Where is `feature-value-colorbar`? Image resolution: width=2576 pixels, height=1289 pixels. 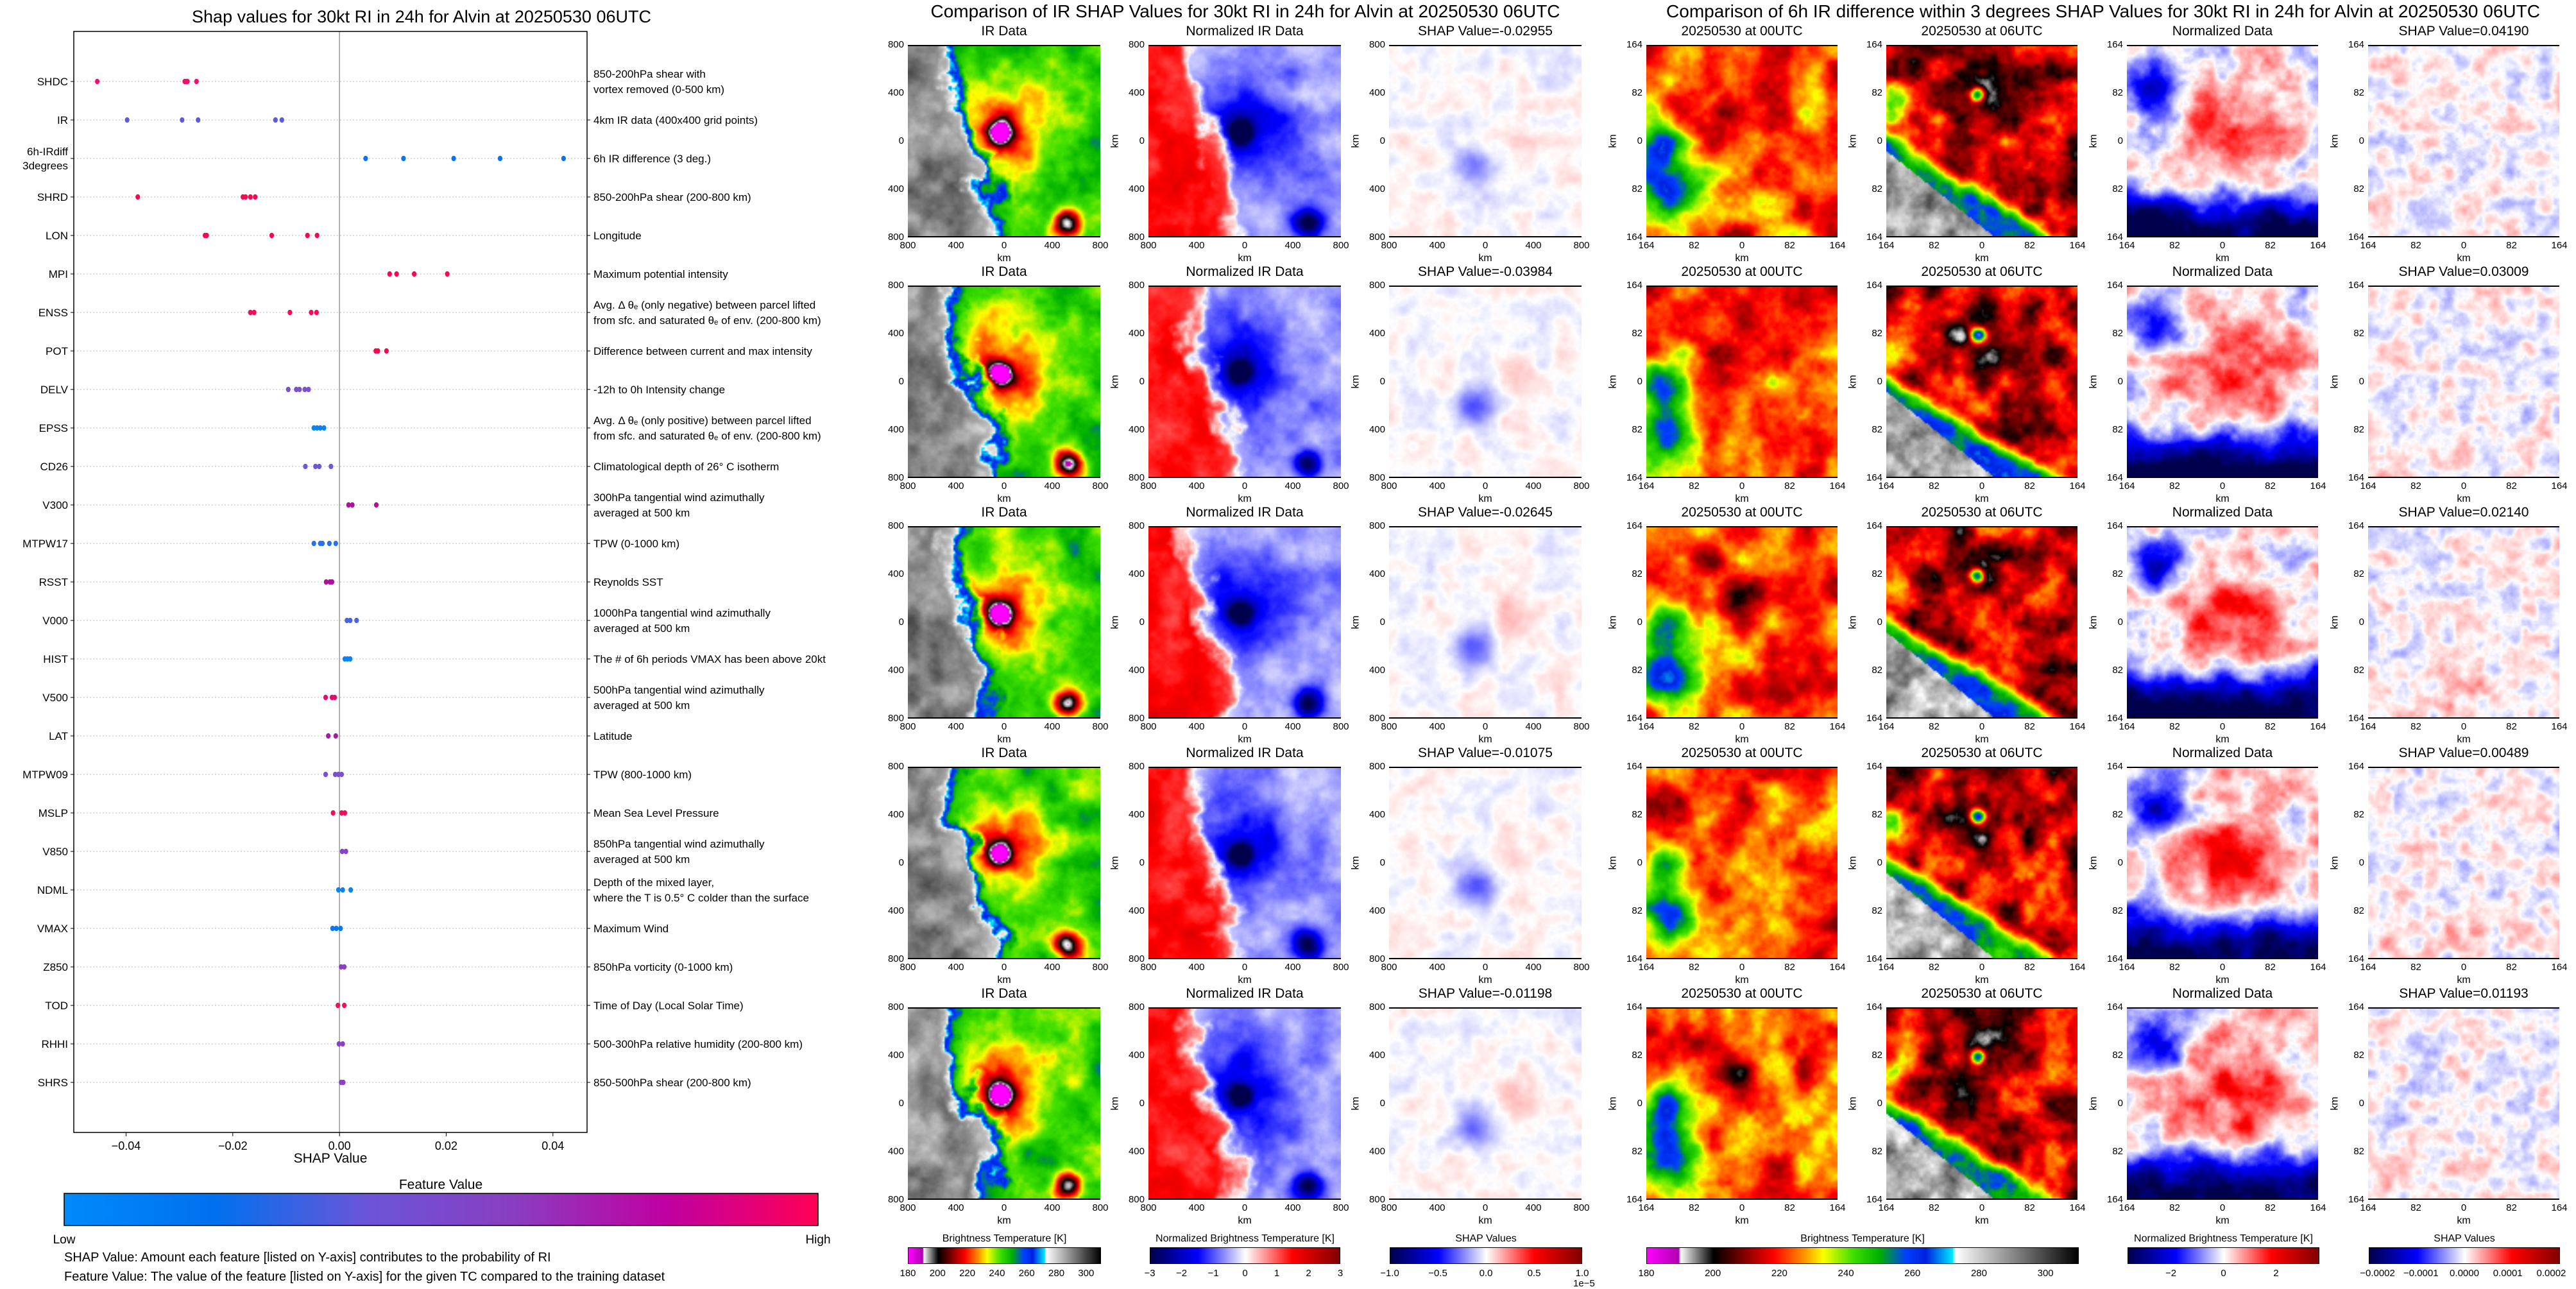
feature-value-colorbar is located at coordinates (441, 1209).